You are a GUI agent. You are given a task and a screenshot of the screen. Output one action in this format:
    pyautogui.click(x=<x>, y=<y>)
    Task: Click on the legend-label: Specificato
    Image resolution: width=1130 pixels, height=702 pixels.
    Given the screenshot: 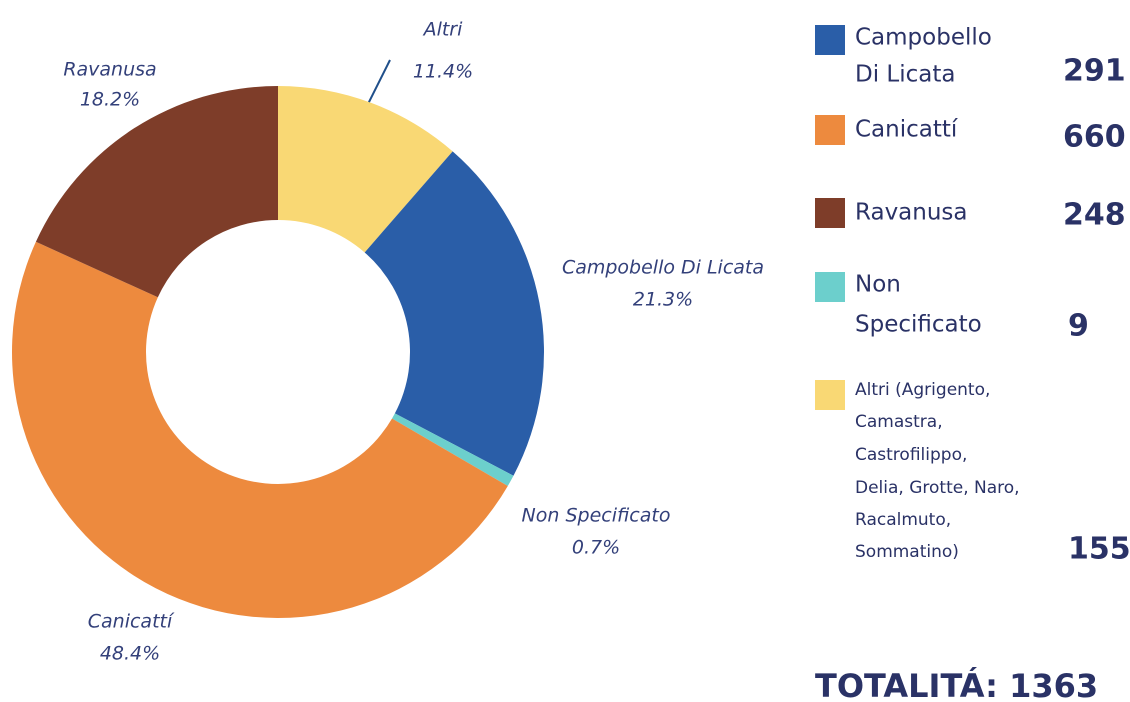 What is the action you would take?
    pyautogui.click(x=918, y=325)
    